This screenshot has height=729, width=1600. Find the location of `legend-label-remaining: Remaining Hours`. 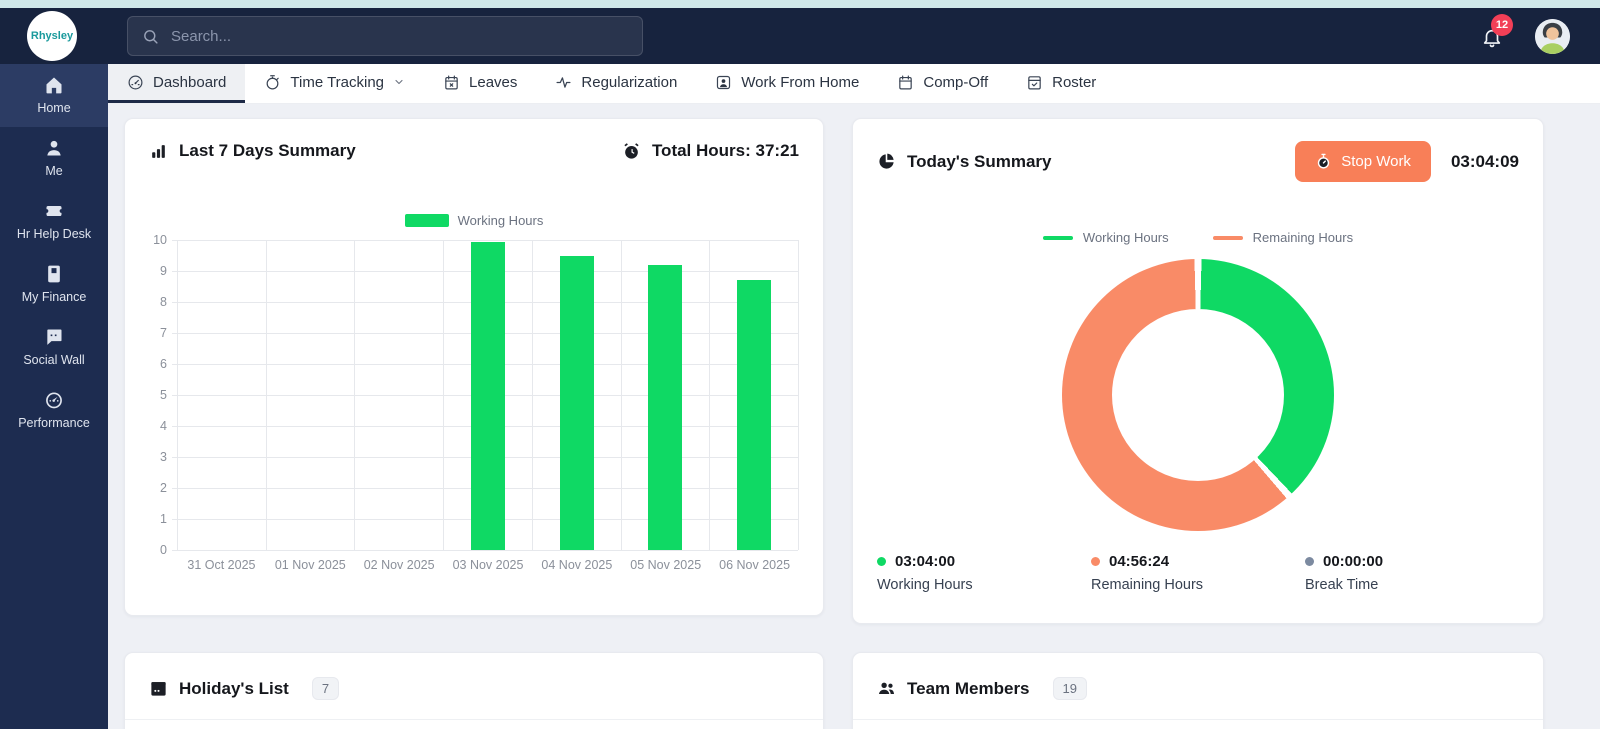

legend-label-remaining: Remaining Hours is located at coordinates (1303, 237).